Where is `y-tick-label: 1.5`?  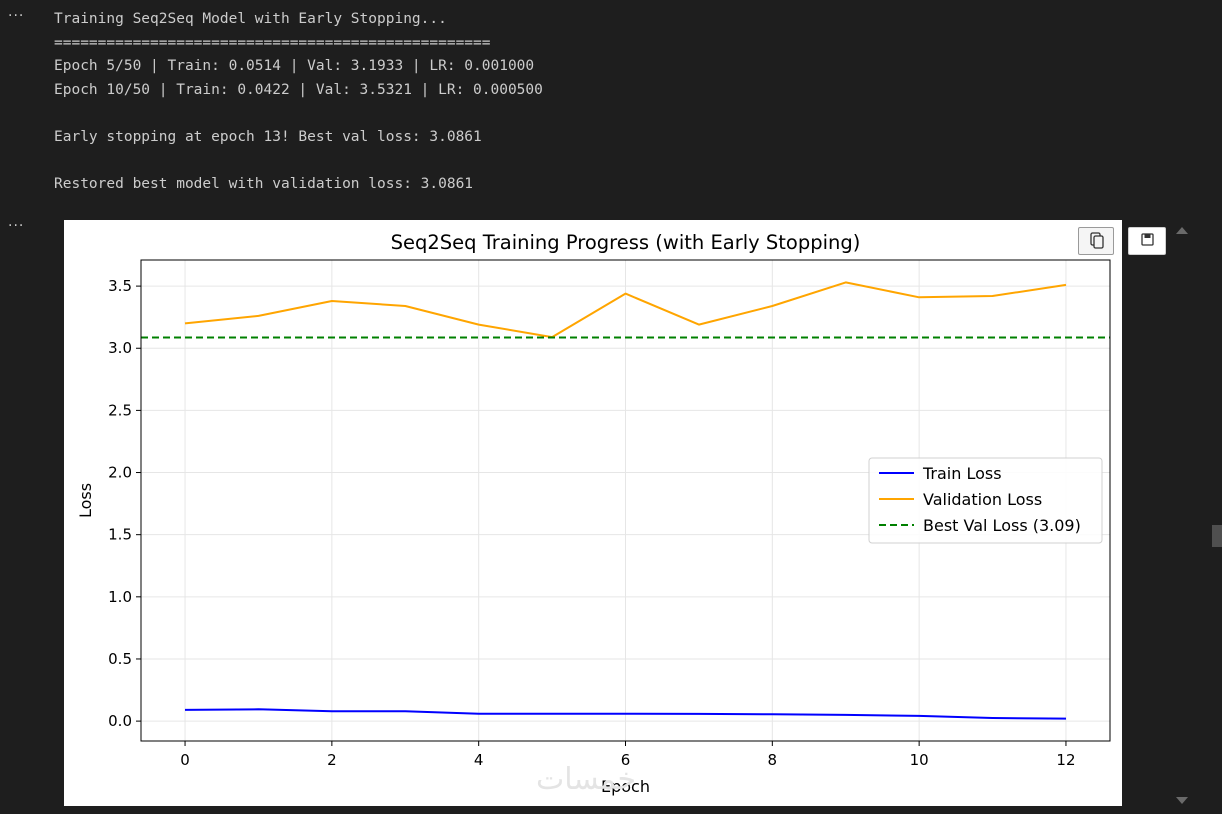 y-tick-label: 1.5 is located at coordinates (120, 535).